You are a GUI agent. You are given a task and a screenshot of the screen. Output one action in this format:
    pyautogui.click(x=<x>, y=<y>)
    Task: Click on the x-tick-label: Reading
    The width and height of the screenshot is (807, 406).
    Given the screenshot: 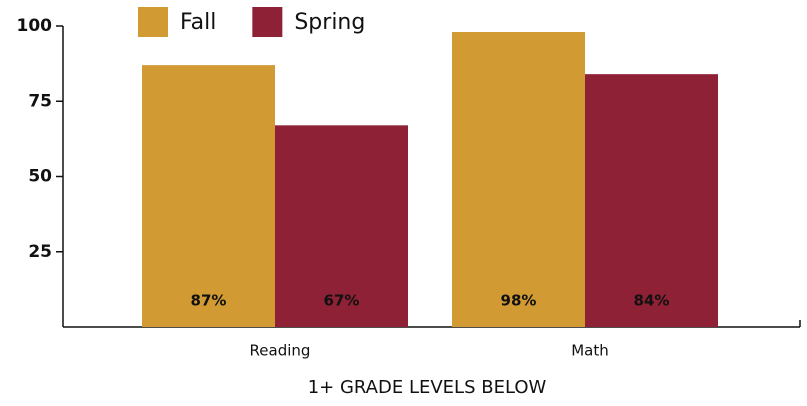 What is the action you would take?
    pyautogui.click(x=280, y=351)
    